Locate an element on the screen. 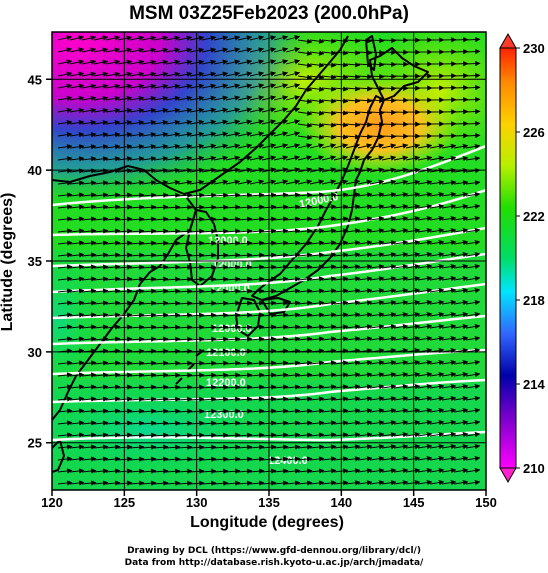 The width and height of the screenshot is (548, 573). colorbar-tick-label: 218 is located at coordinates (534, 300).